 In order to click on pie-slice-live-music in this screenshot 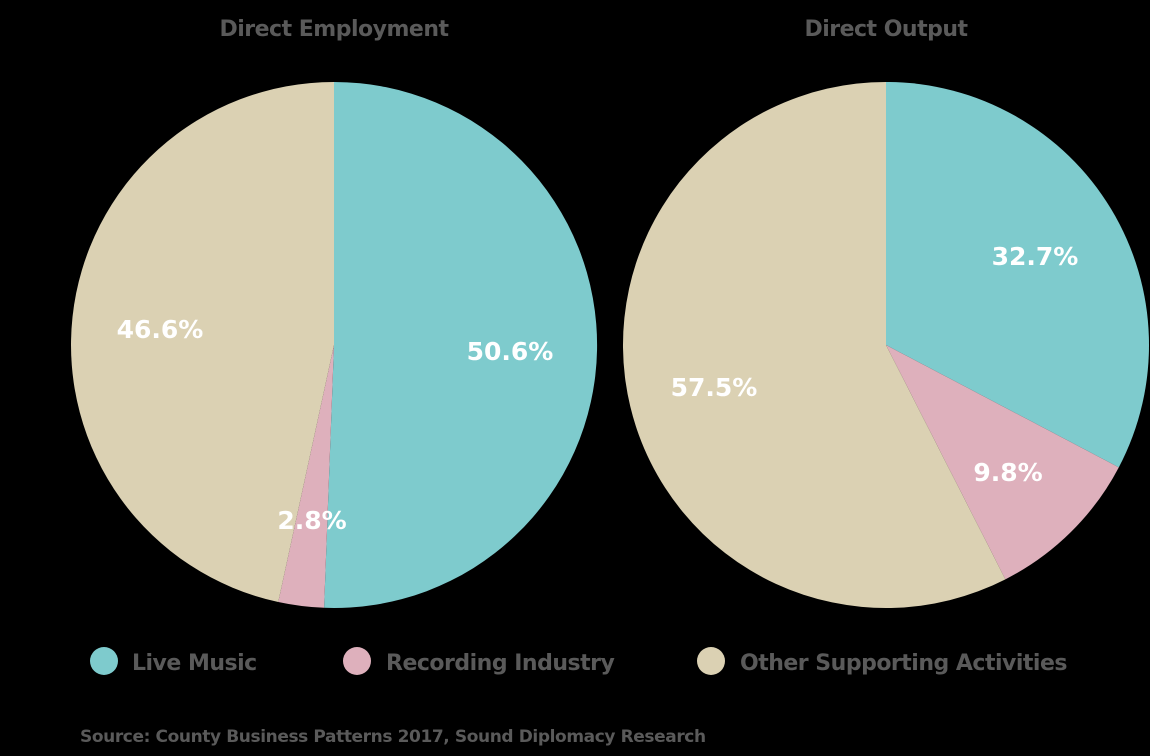, I will do `click(1018, 275)`.